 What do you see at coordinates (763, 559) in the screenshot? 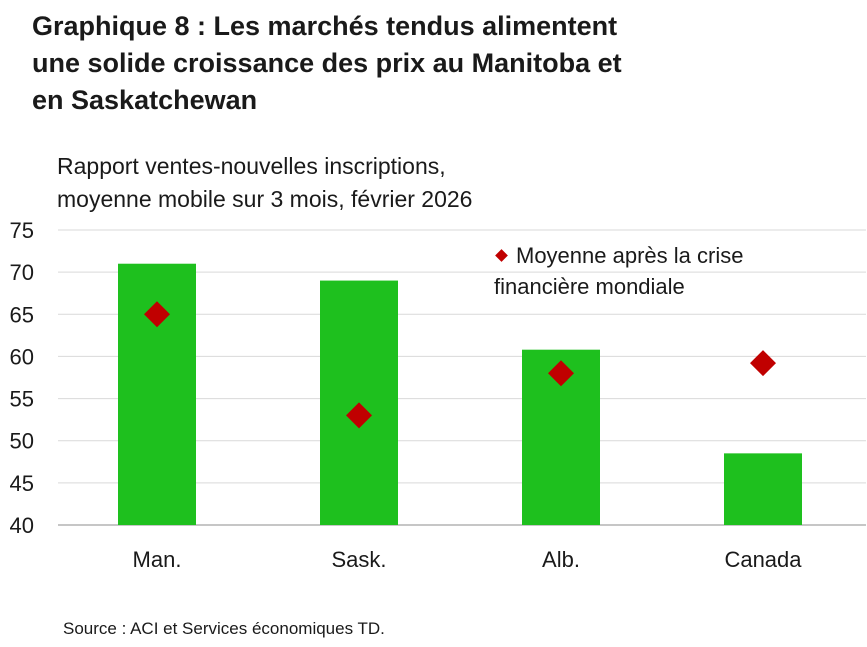
I see `x-tick-label: Canada` at bounding box center [763, 559].